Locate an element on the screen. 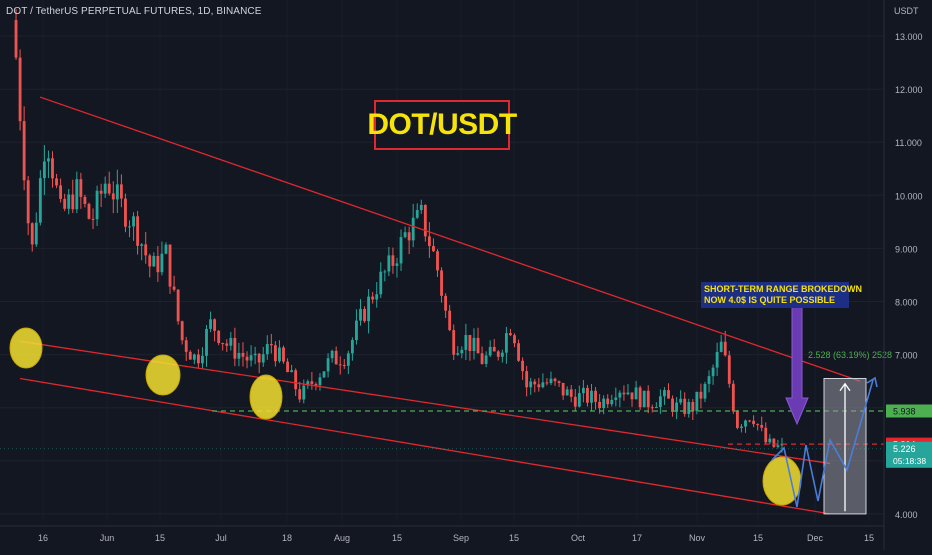 This screenshot has width=932, height=555. down-arrow-icon is located at coordinates (797, 365).